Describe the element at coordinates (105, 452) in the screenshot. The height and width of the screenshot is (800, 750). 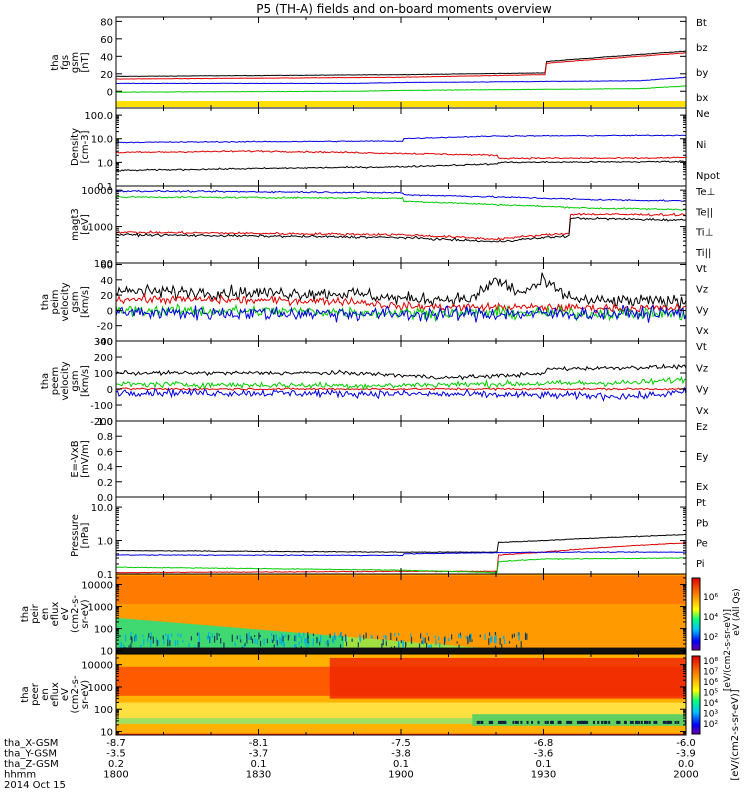
I see `y-tick-label: 0.6` at that location.